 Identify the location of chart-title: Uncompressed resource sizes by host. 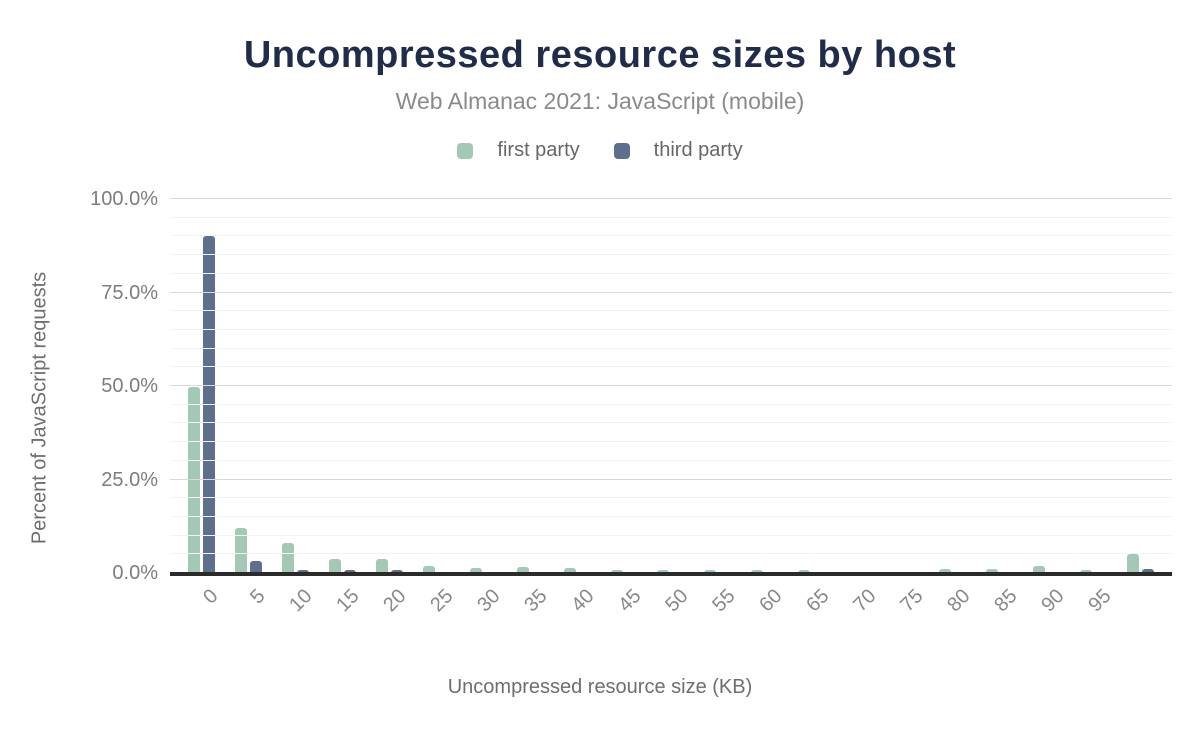
(600, 55).